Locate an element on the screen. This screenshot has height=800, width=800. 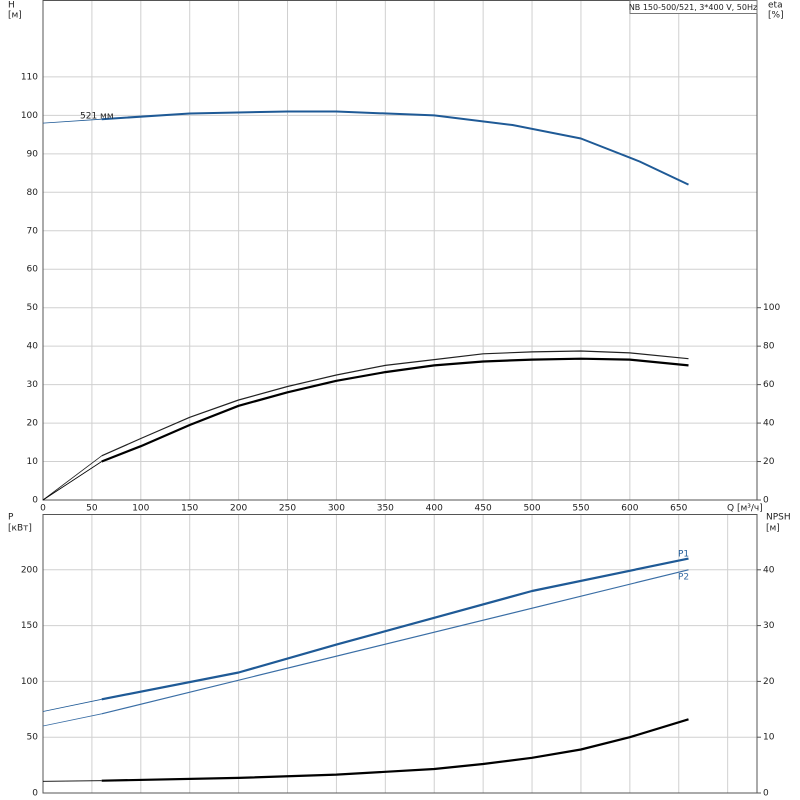
y-tick-label: 20 is located at coordinates (33, 424).